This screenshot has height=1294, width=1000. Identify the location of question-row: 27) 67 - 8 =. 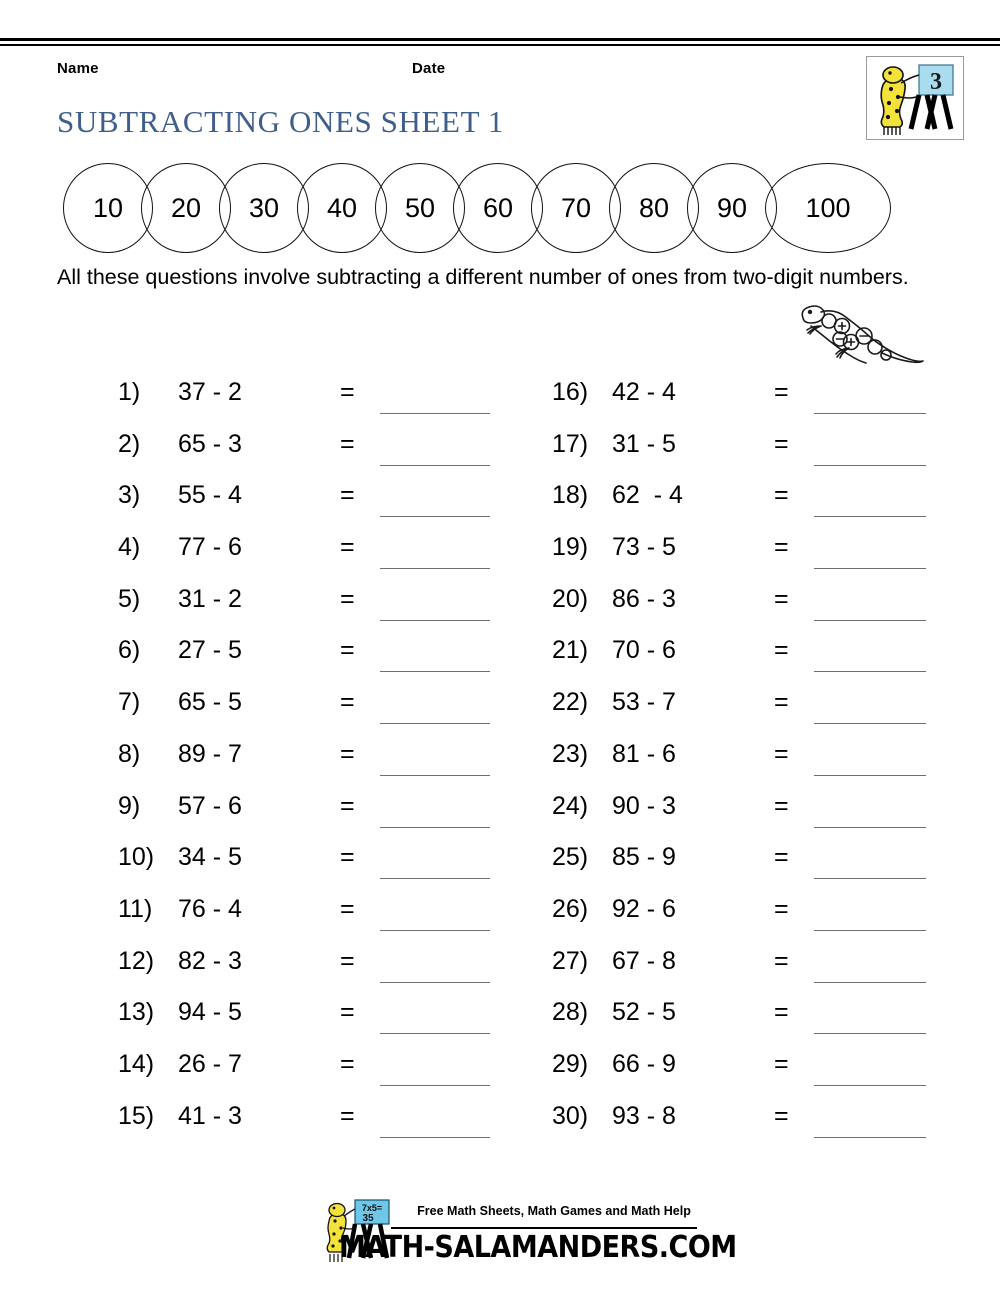
(762, 970).